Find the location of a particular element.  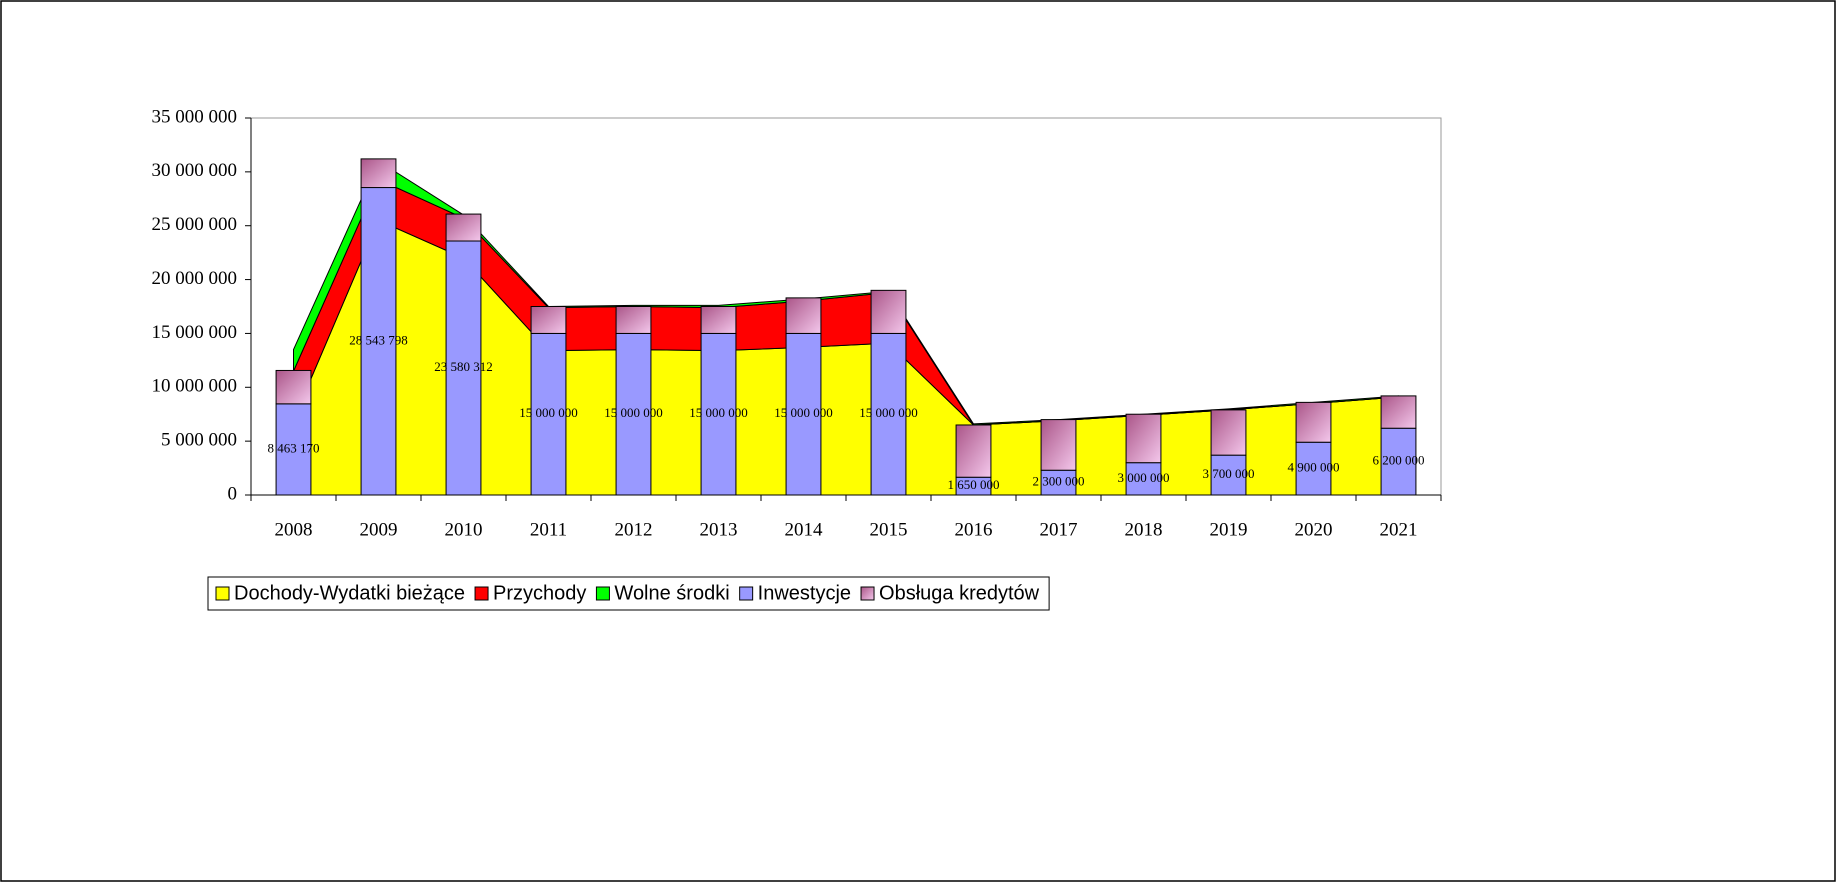

x-tick-label: 2018 is located at coordinates (1144, 529).